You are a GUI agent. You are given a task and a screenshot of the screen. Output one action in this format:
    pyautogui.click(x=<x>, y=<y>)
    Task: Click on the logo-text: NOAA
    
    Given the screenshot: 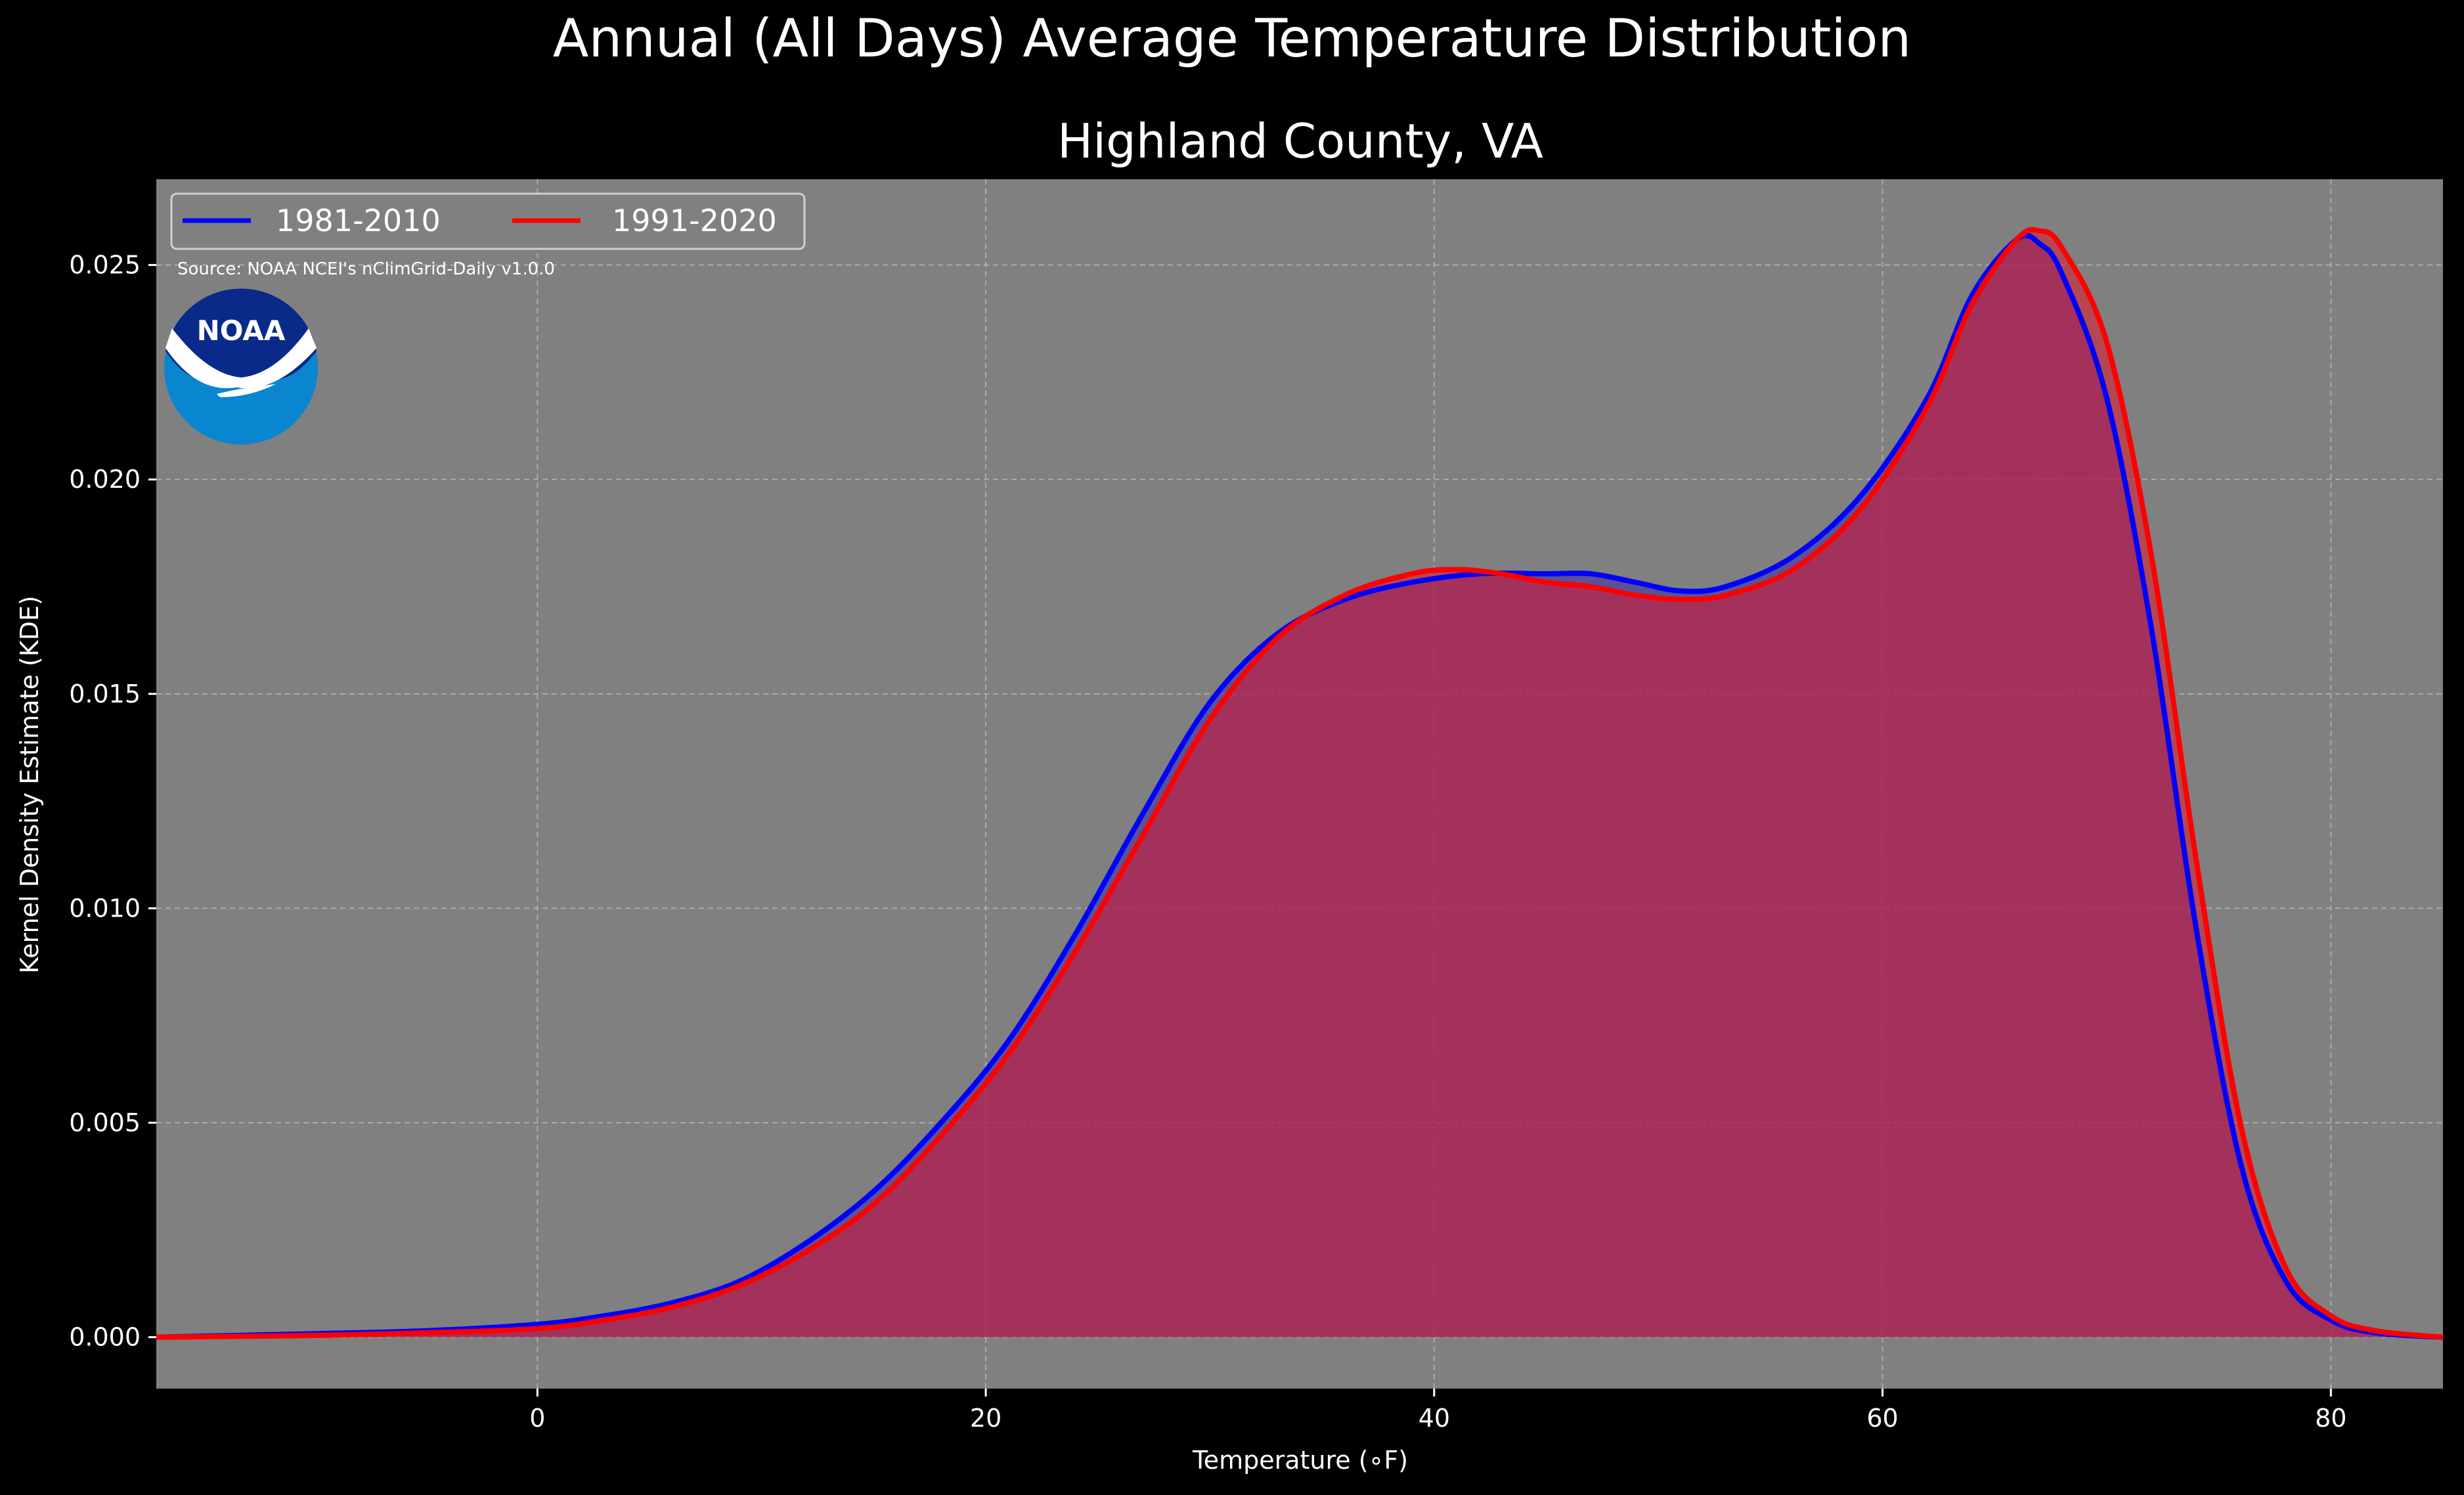 What is the action you would take?
    pyautogui.click(x=241, y=330)
    